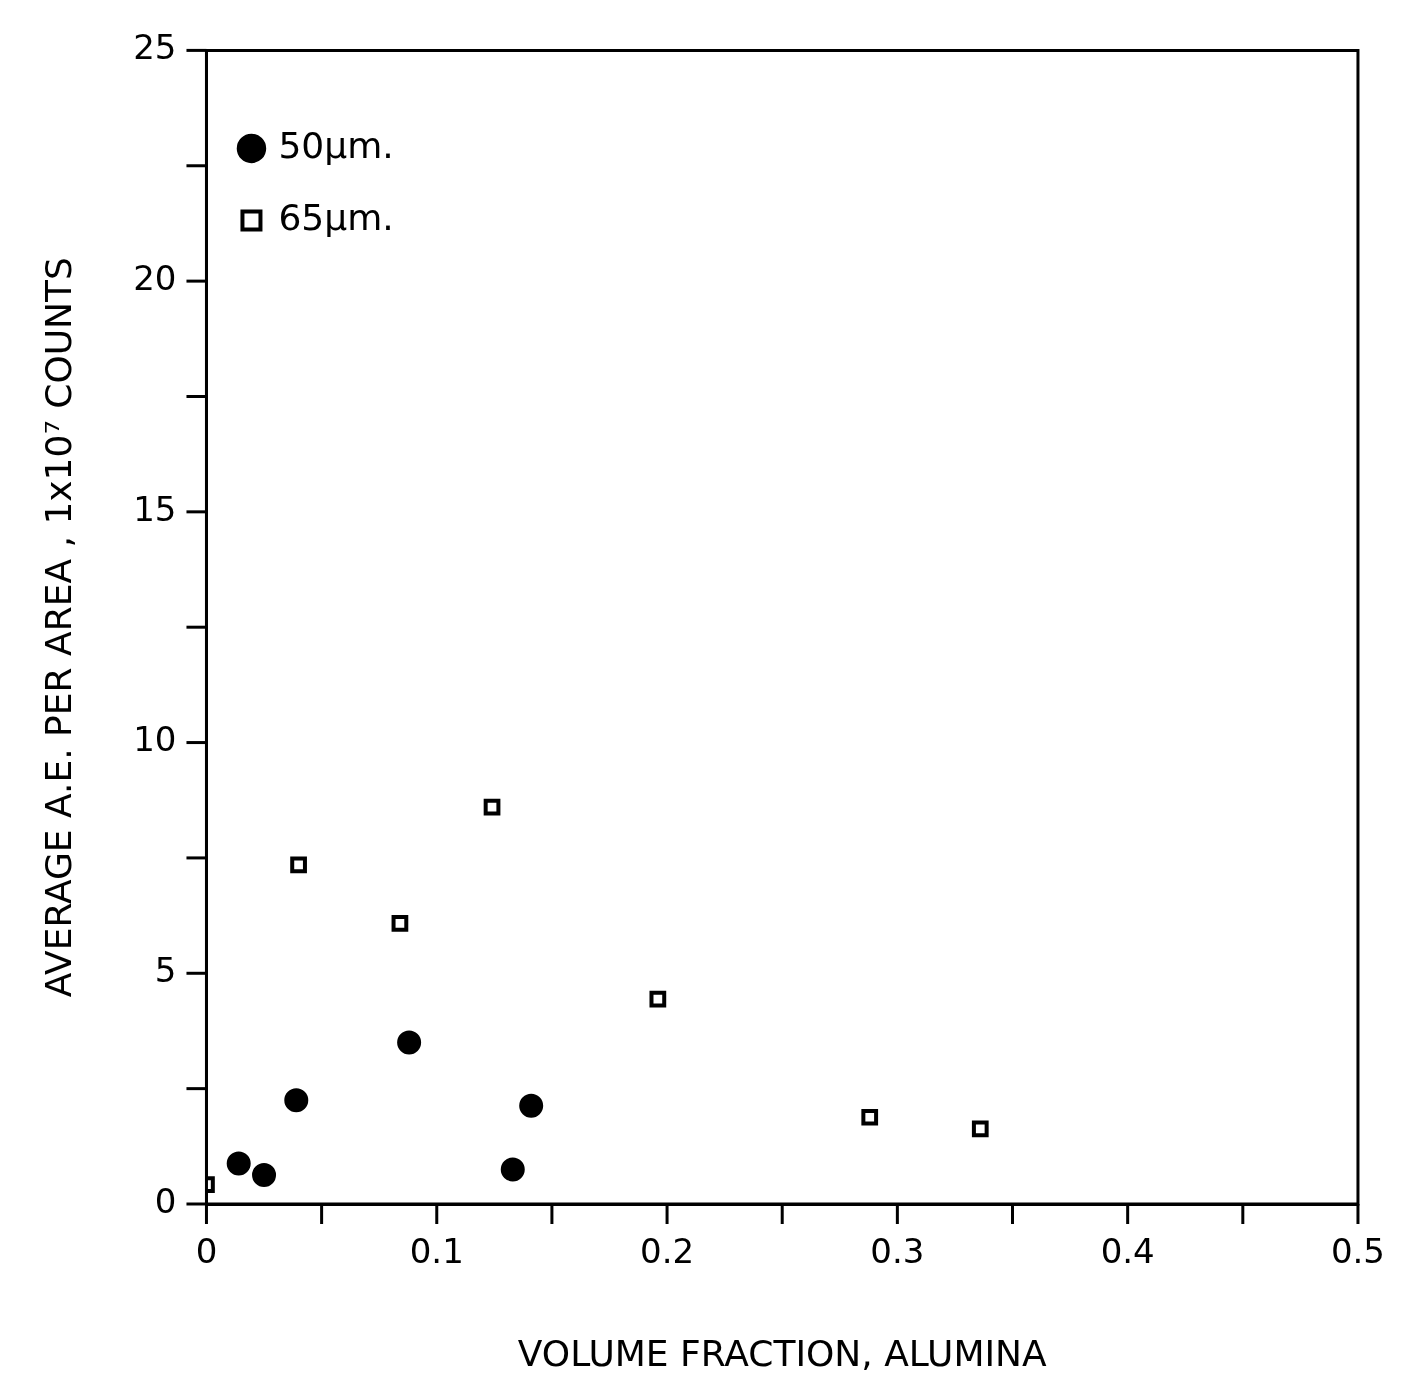 The height and width of the screenshot is (1398, 1415). What do you see at coordinates (1127, 1251) in the screenshot?
I see `x-tick-label: 0.4` at bounding box center [1127, 1251].